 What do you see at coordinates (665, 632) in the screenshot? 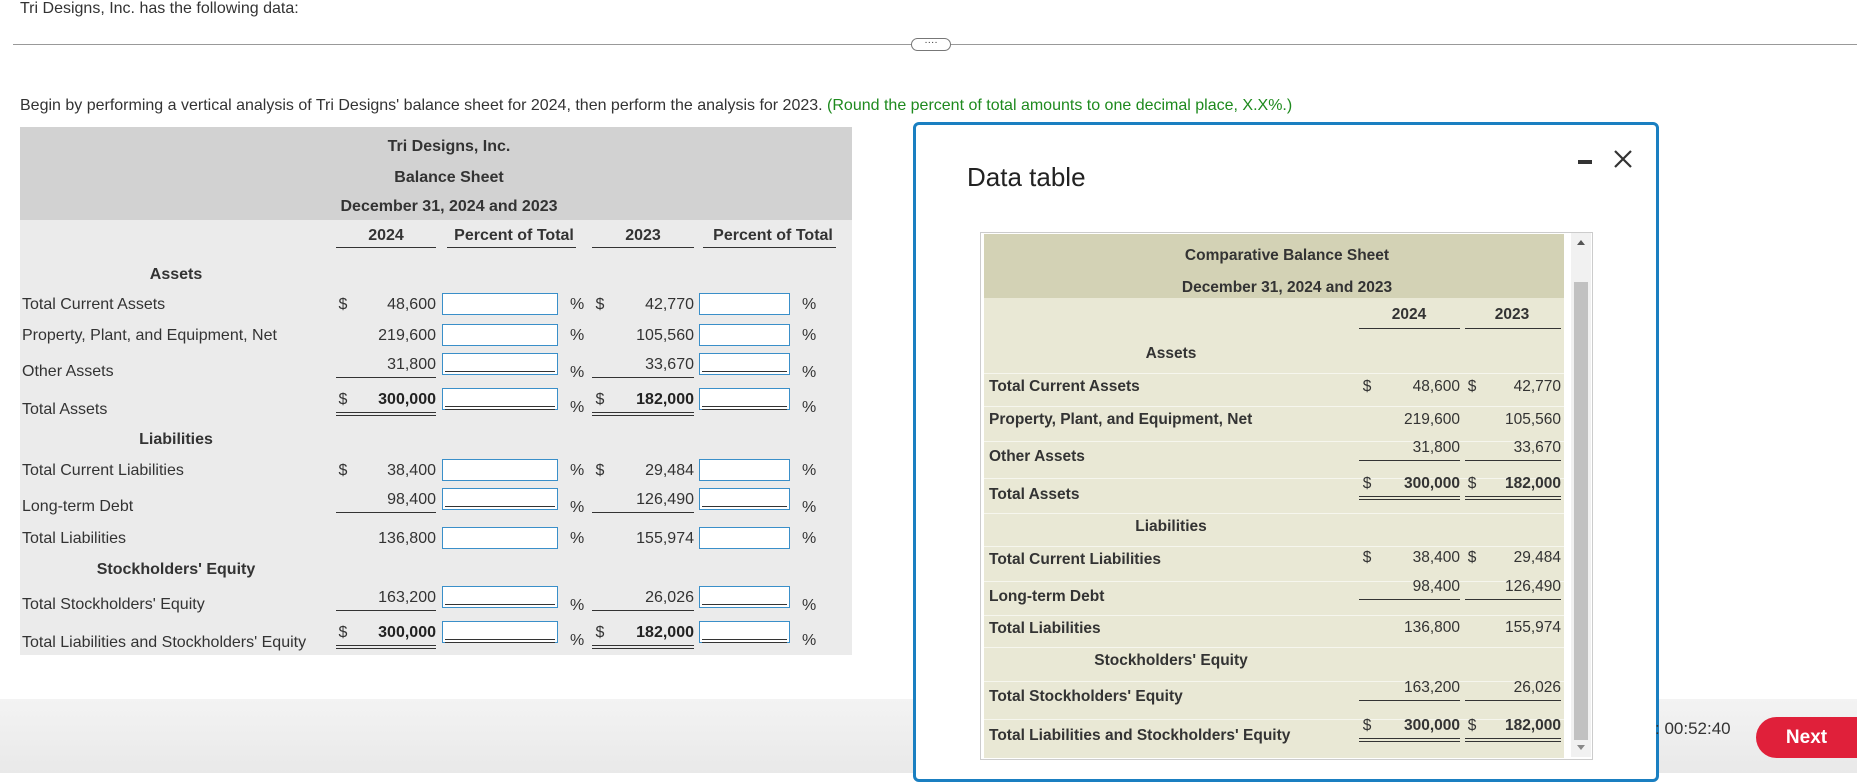
I see `value-2023: 182,000` at bounding box center [665, 632].